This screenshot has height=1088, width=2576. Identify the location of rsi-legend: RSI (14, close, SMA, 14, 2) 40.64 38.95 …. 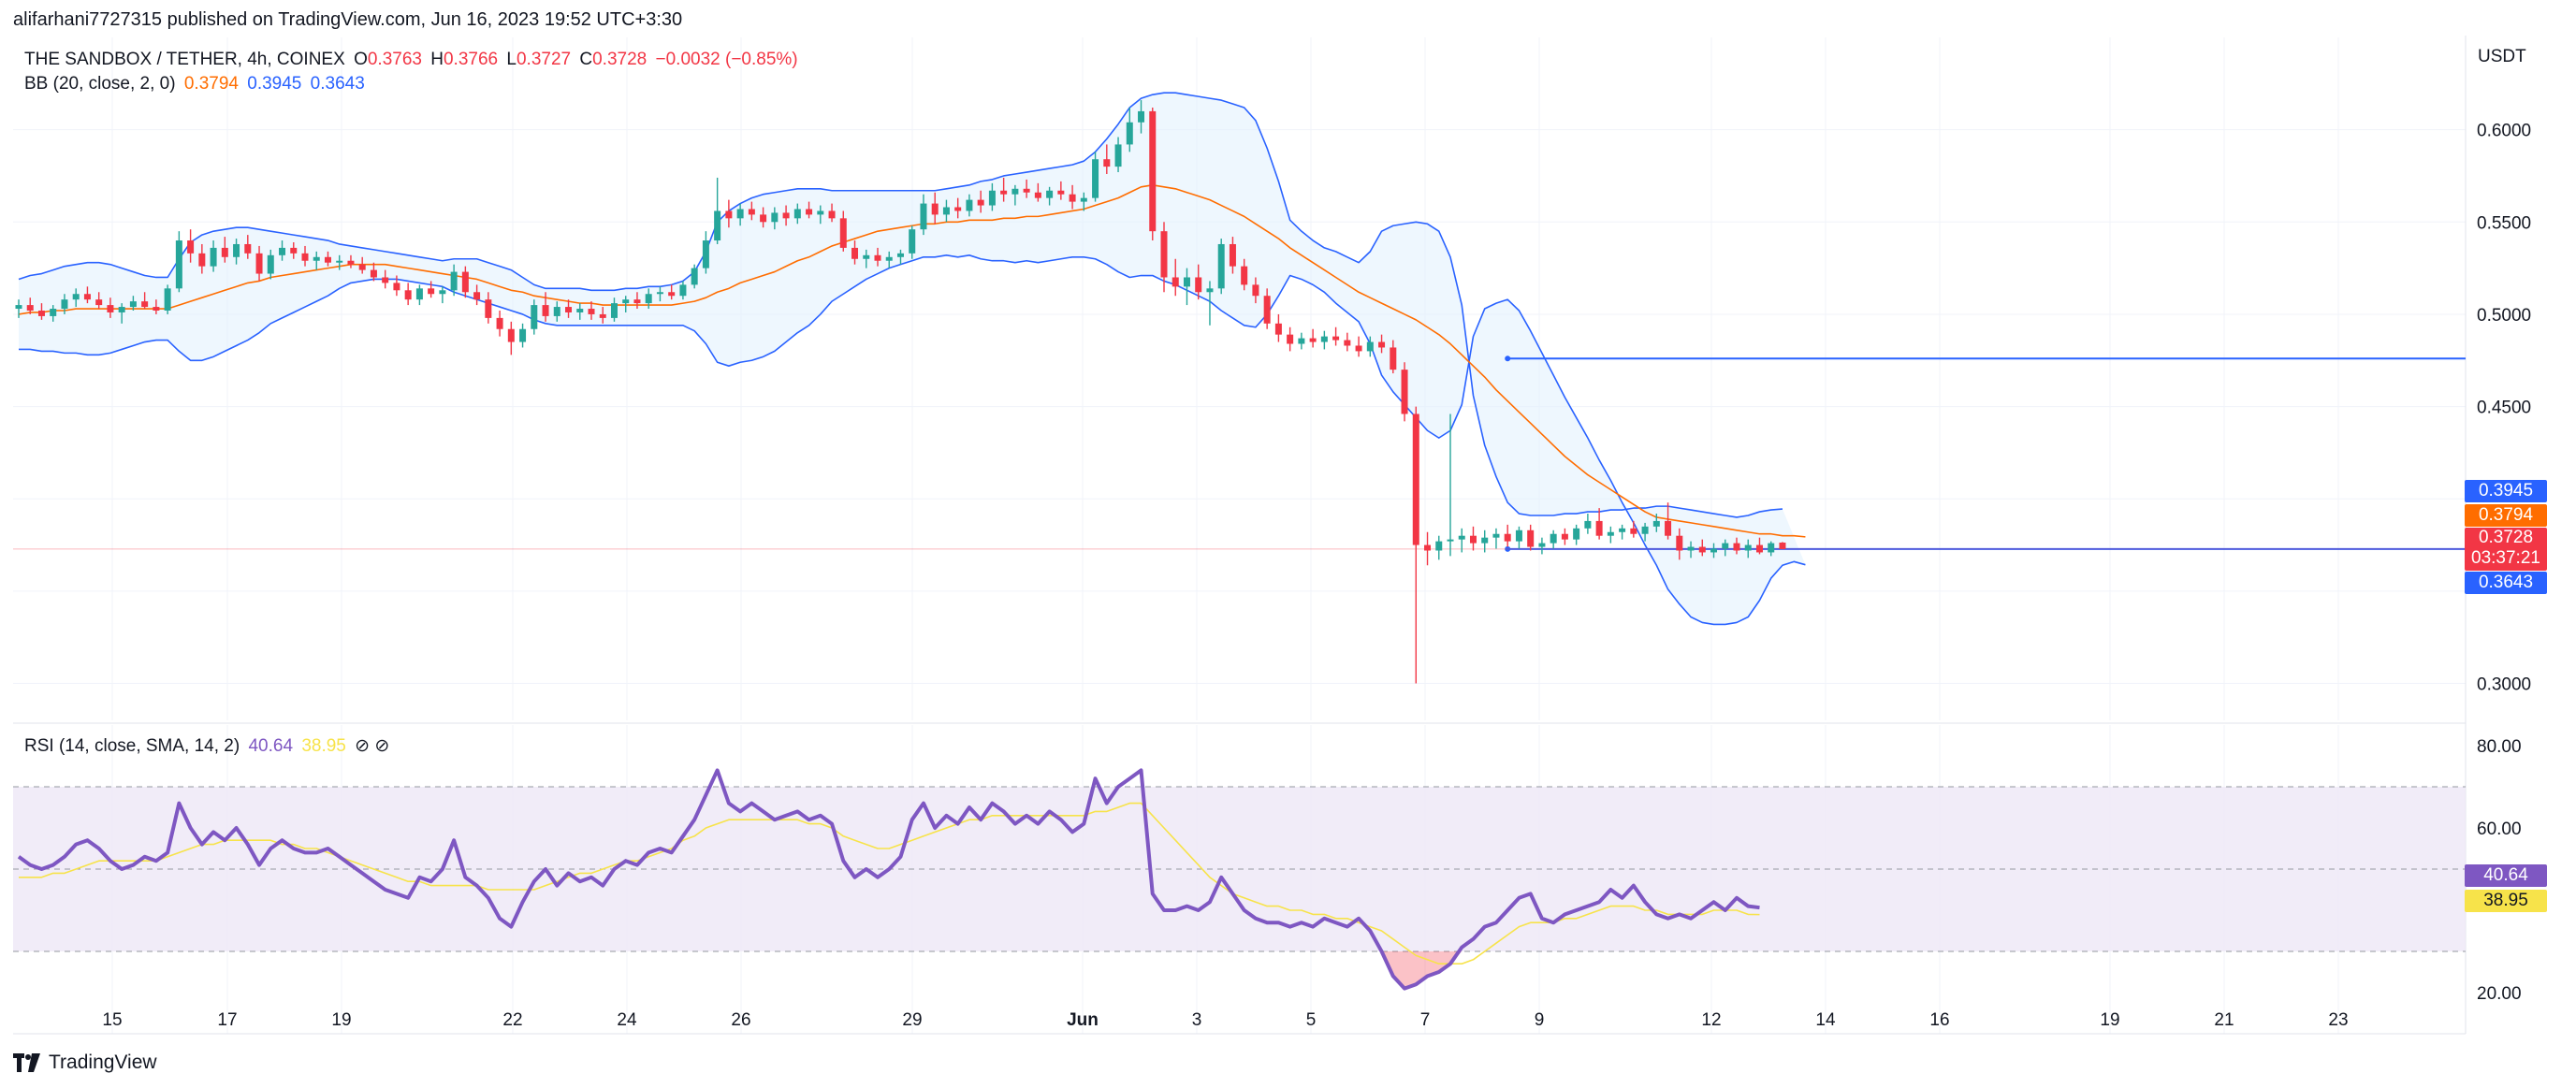
(208, 746).